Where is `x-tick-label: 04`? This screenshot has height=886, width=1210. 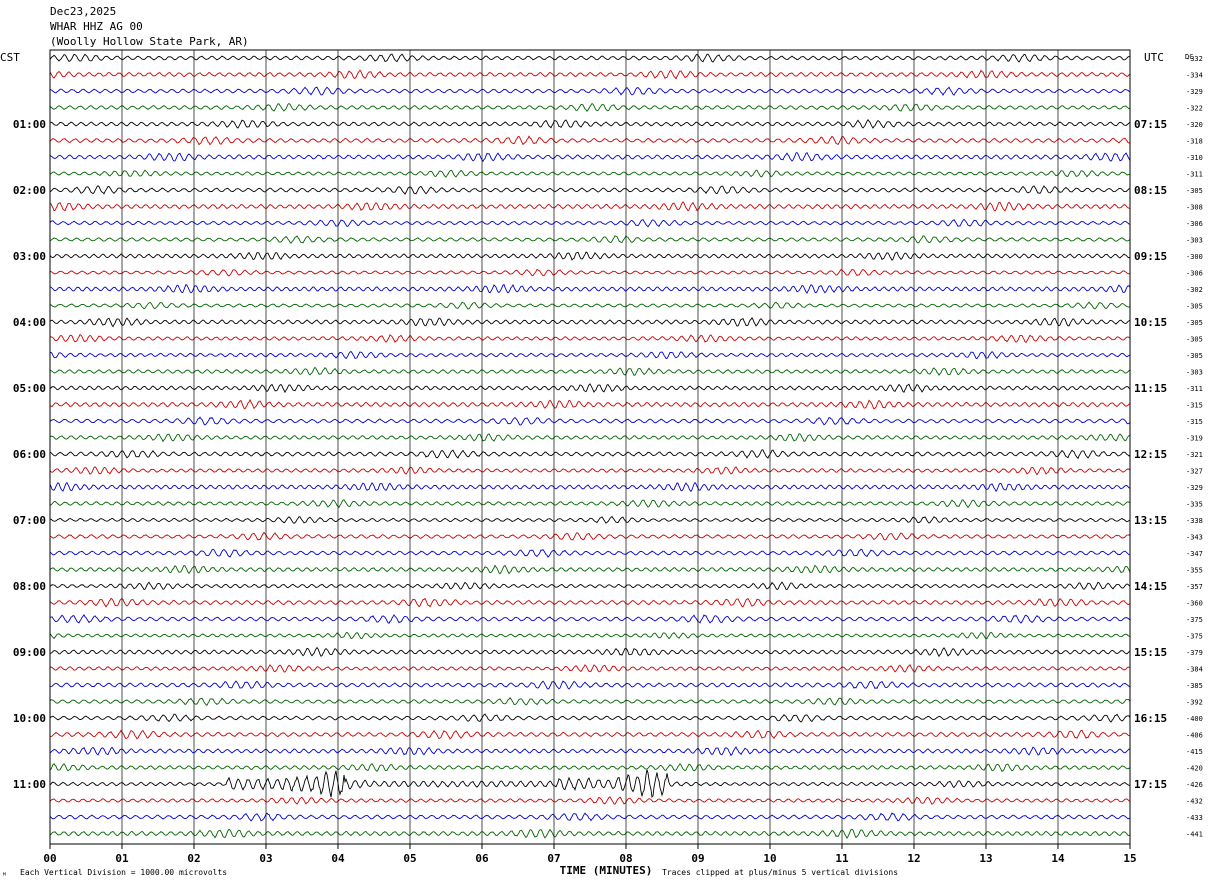
x-tick-label: 04 is located at coordinates (338, 858).